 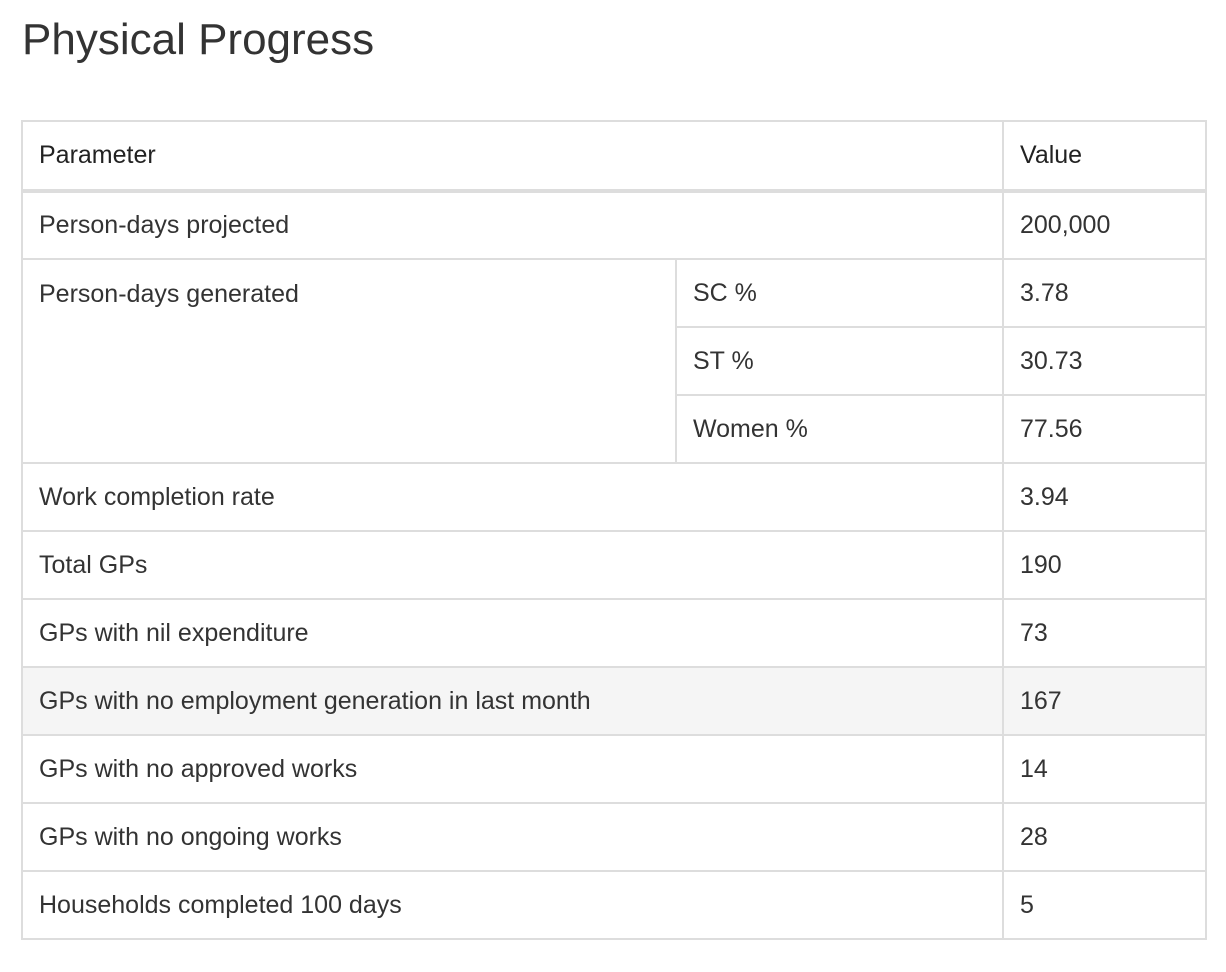 I want to click on table-row: Total GPs 190, so click(x=614, y=565).